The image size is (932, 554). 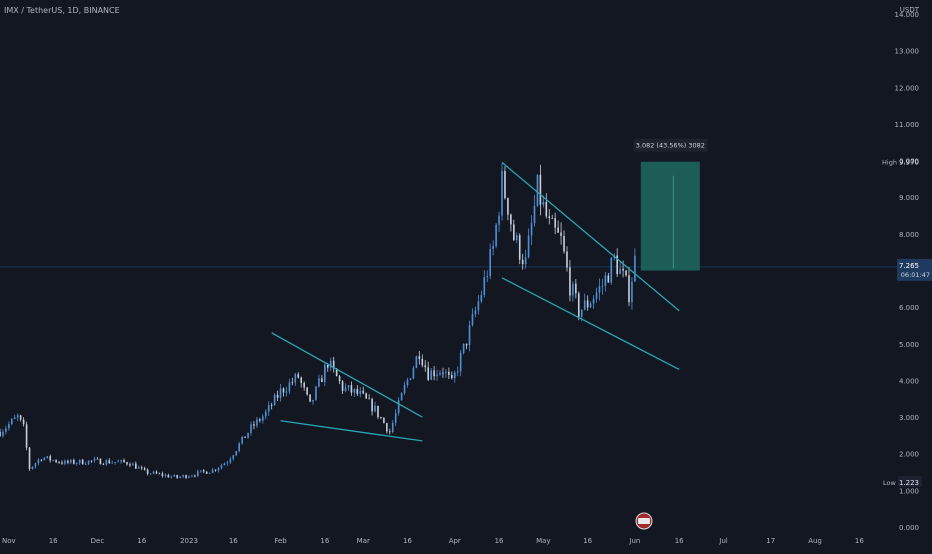 I want to click on y-tick-label: 14.000, so click(x=907, y=15).